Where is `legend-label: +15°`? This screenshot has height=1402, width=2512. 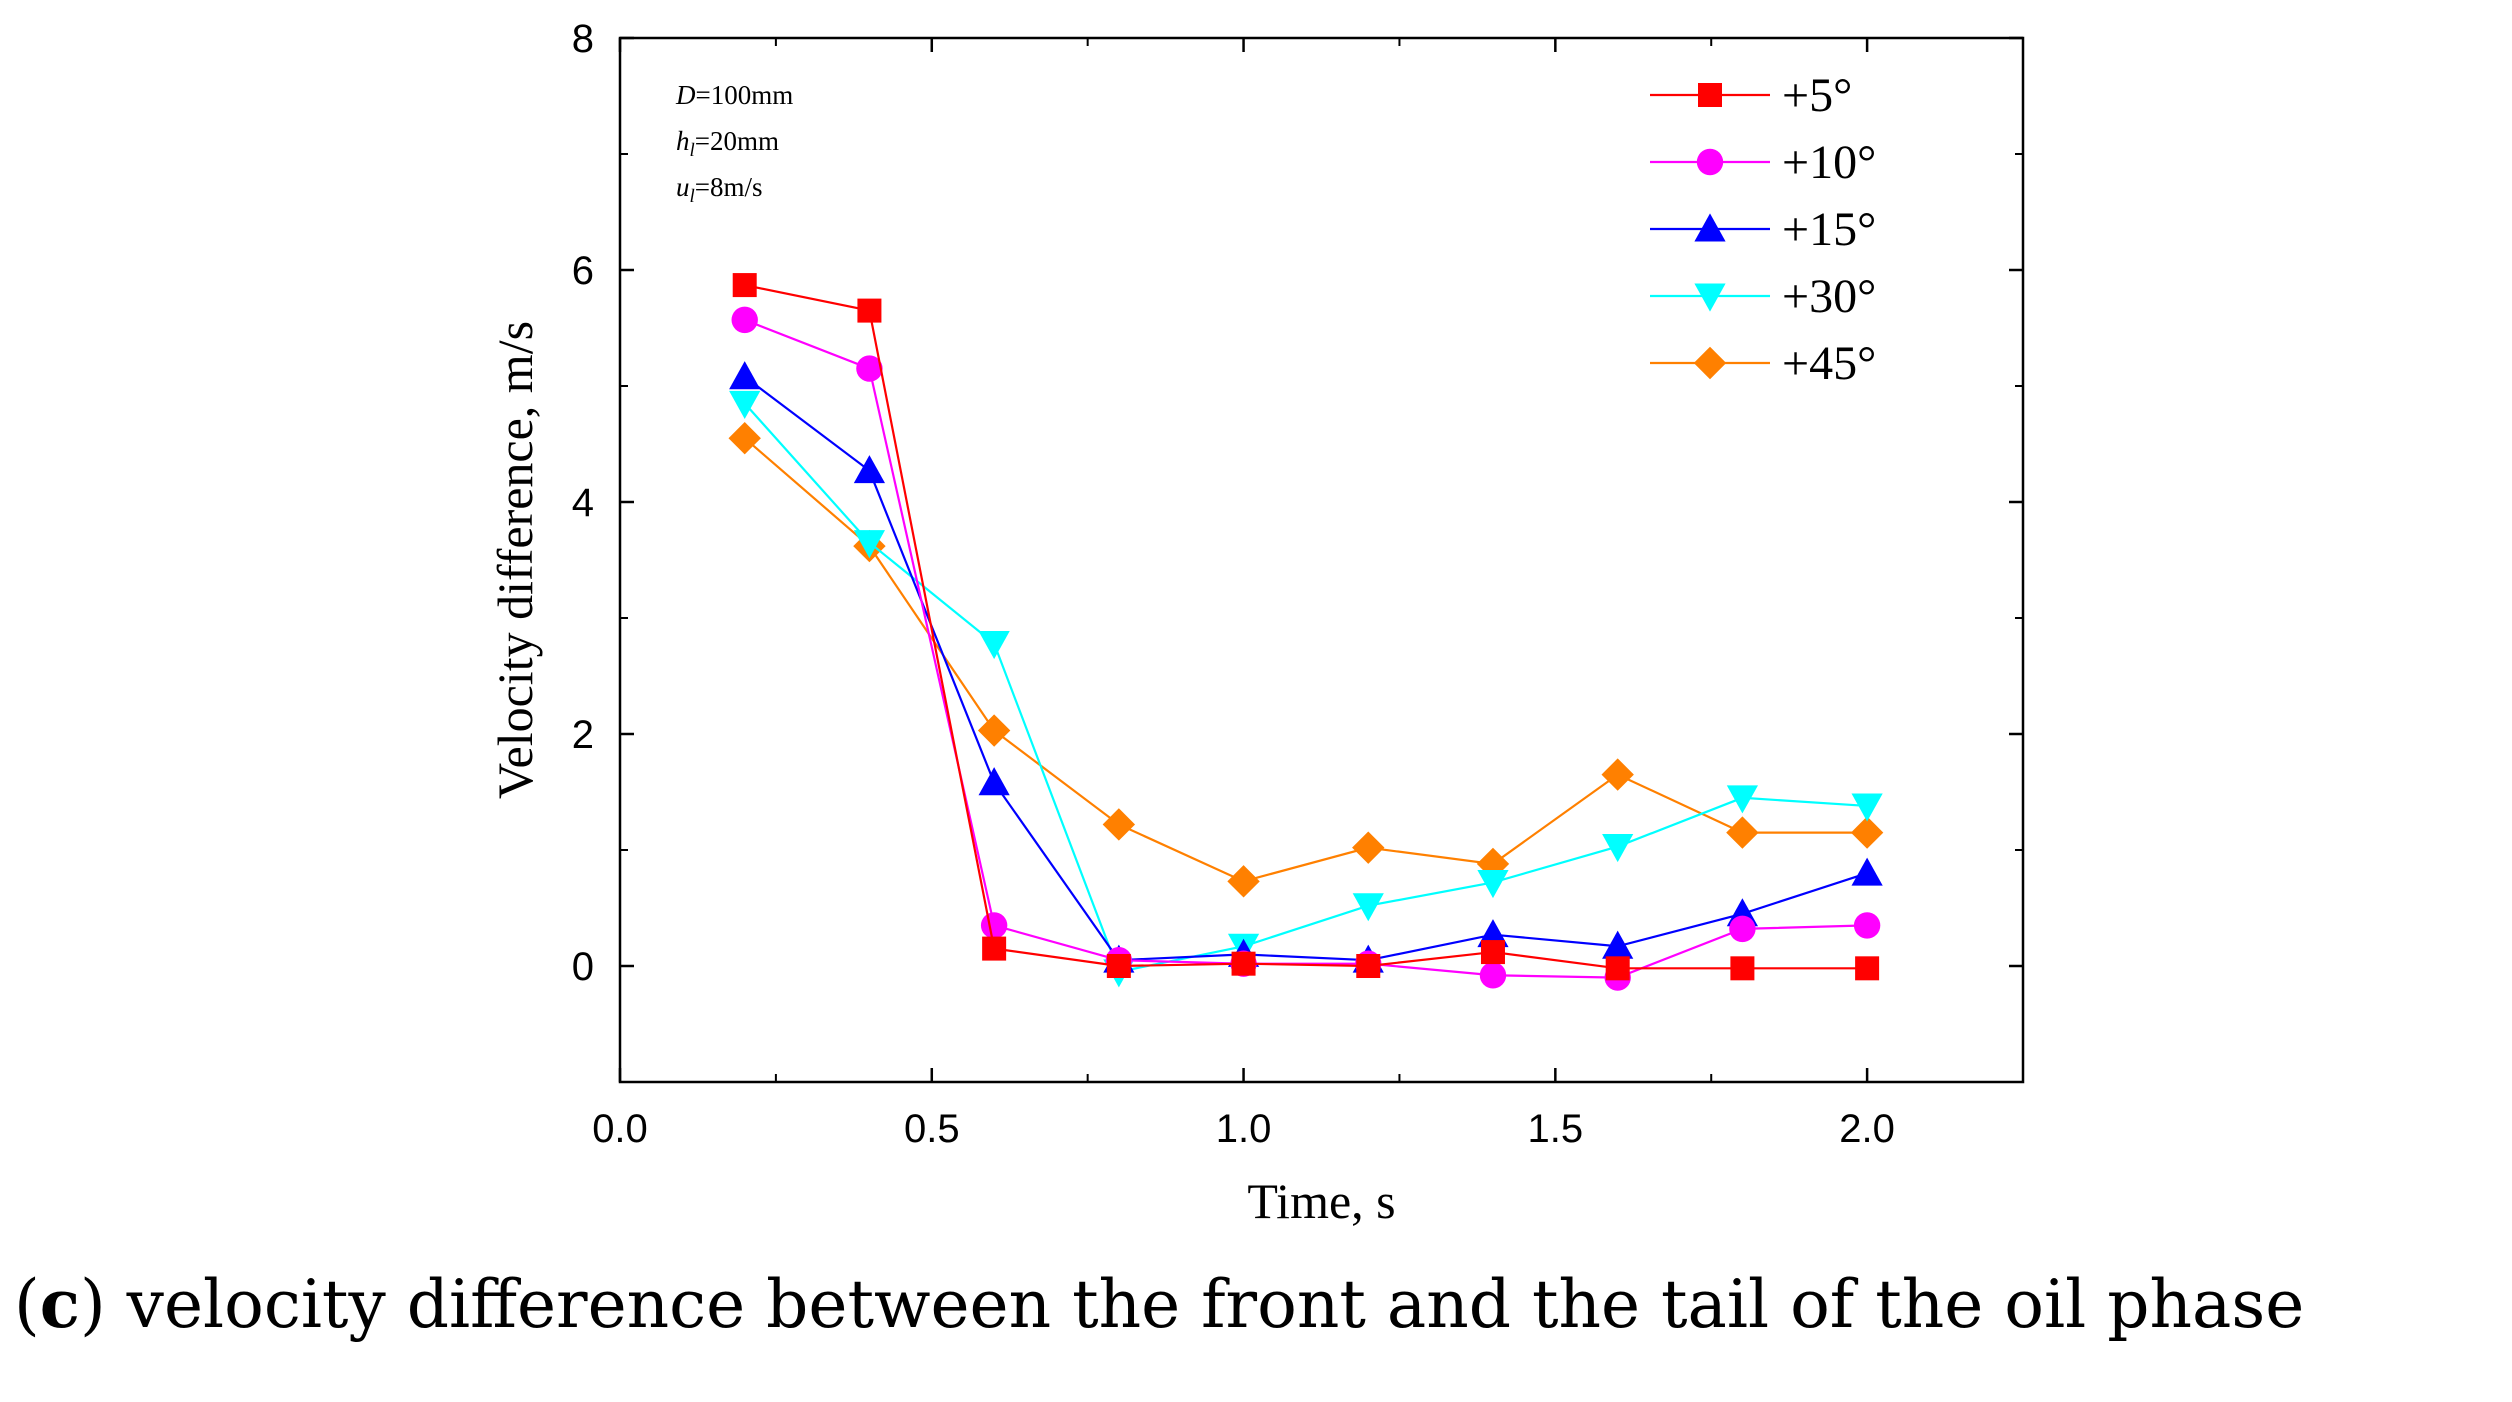
legend-label: +15° is located at coordinates (1829, 229).